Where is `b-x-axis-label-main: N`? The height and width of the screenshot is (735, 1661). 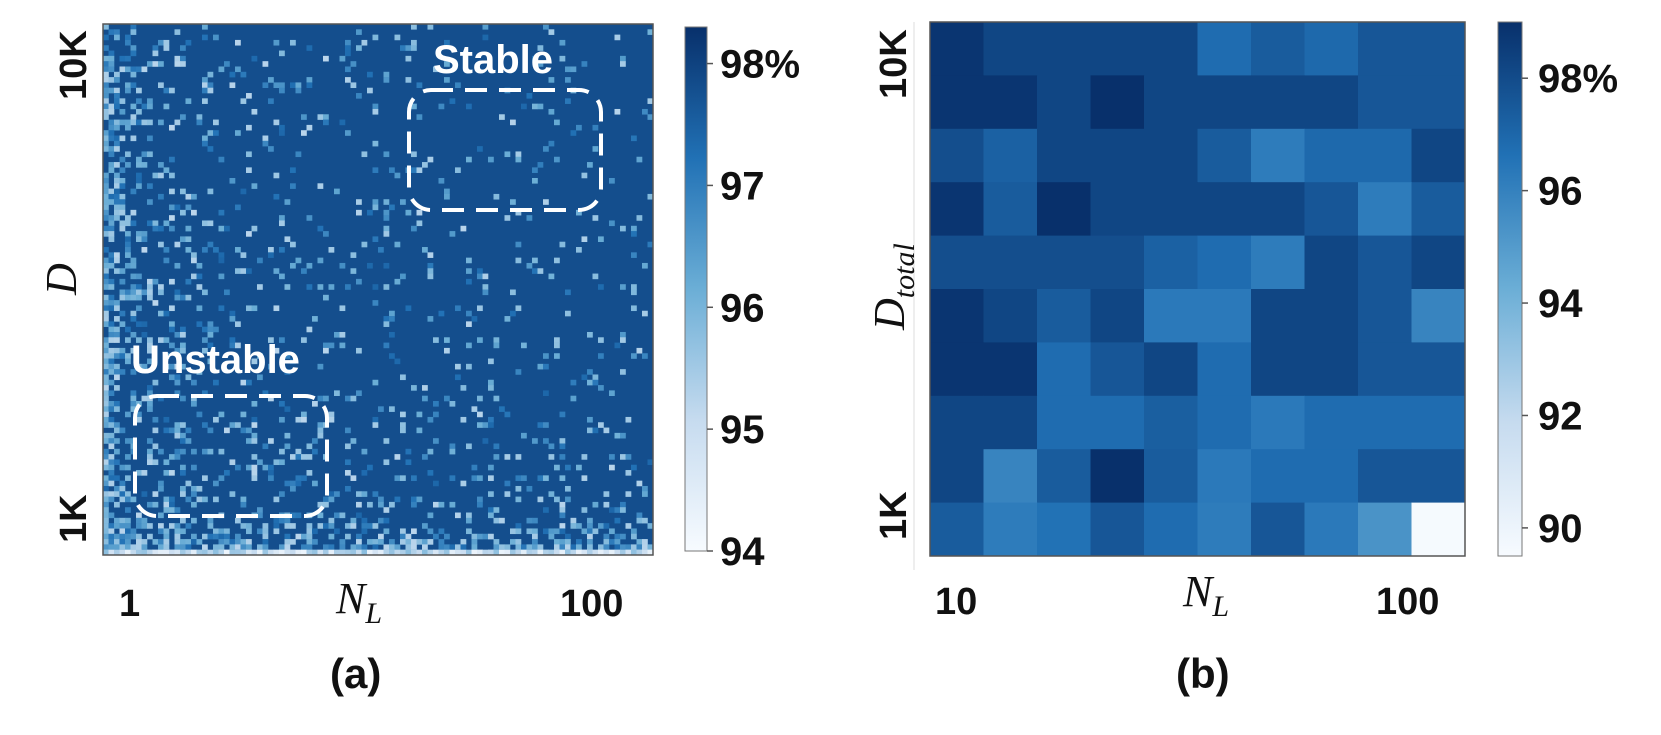 b-x-axis-label-main: N is located at coordinates (1198, 591).